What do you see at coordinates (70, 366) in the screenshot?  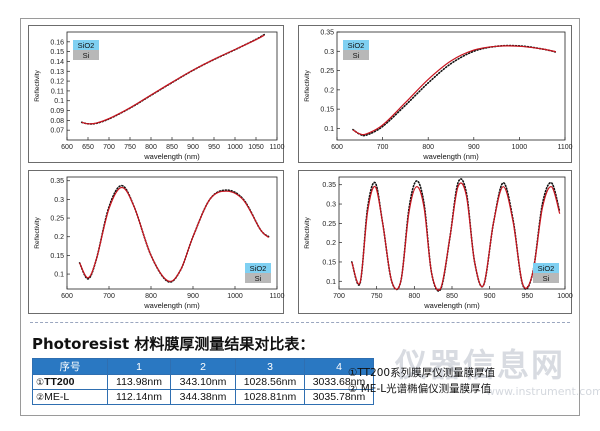 I see `header-cell: 序号` at bounding box center [70, 366].